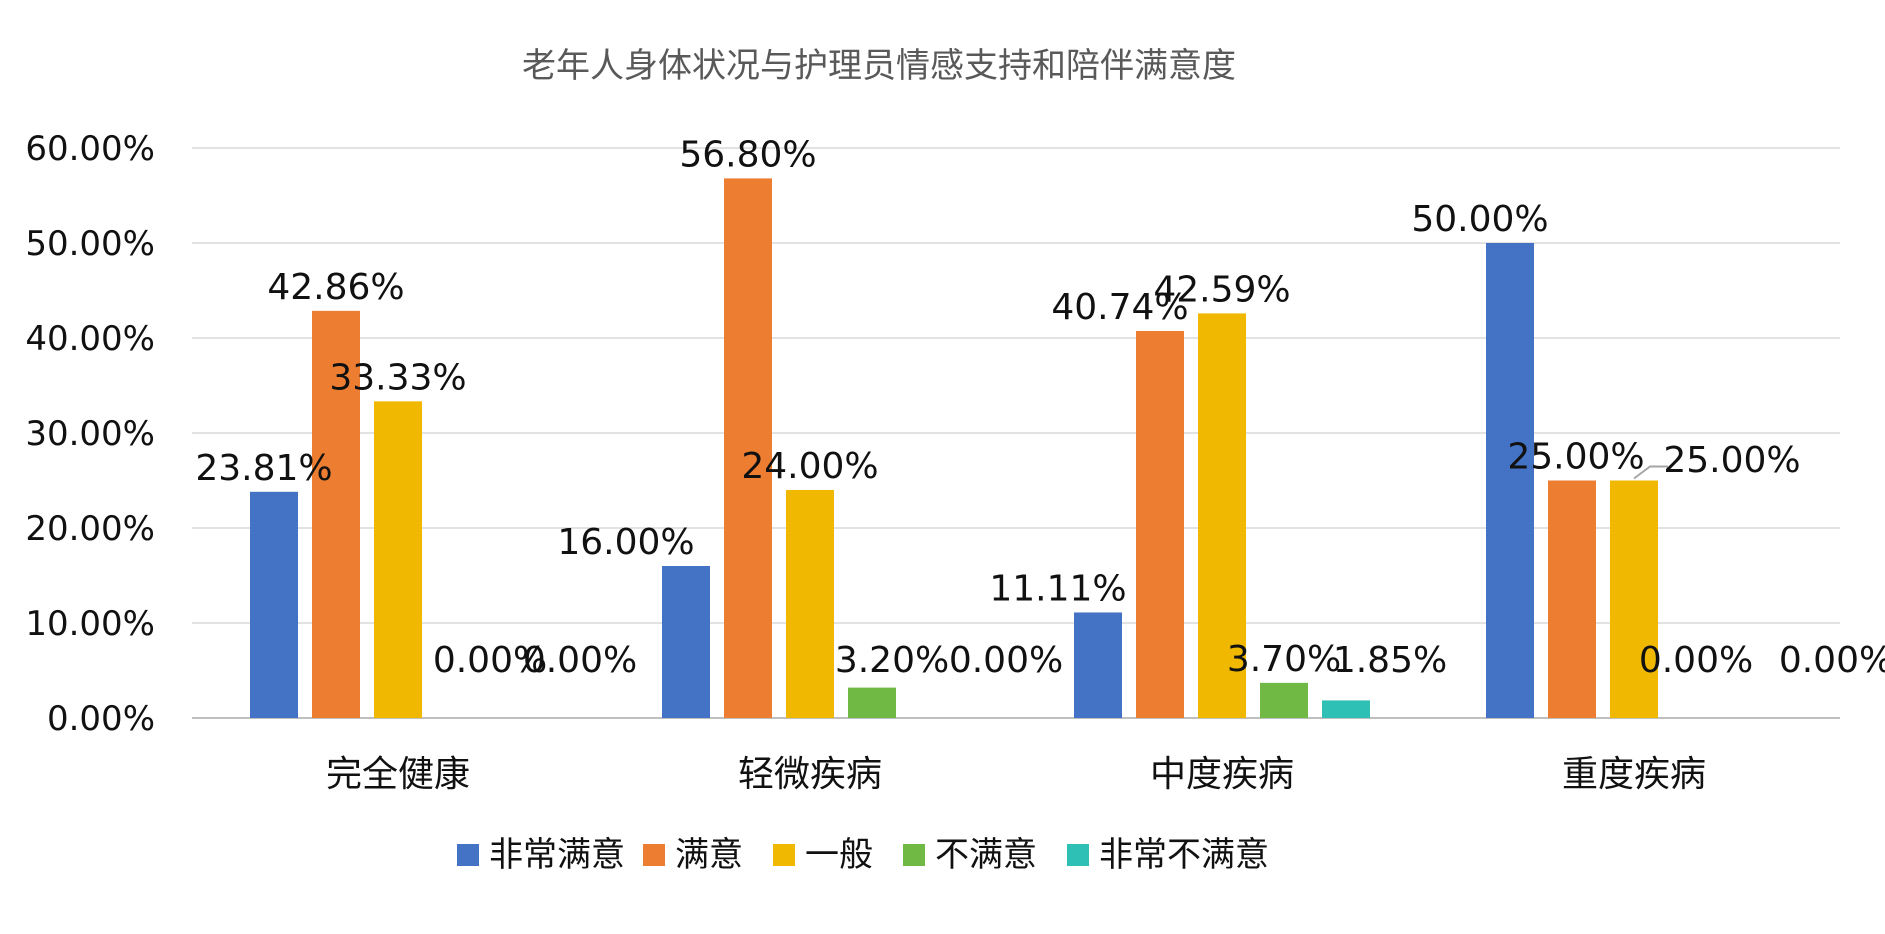 This screenshot has height=934, width=1885. Describe the element at coordinates (90, 339) in the screenshot. I see `y-tick-label: 40.00%` at that location.